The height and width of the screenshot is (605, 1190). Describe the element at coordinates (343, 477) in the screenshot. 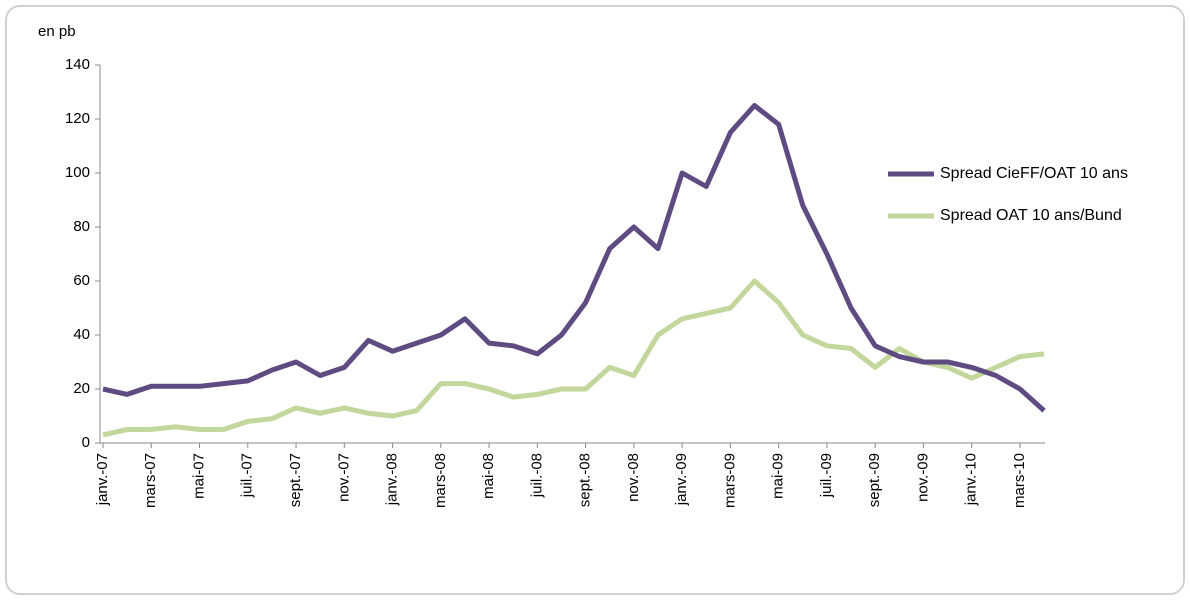

I see `x-tick-label: nov.-07` at that location.